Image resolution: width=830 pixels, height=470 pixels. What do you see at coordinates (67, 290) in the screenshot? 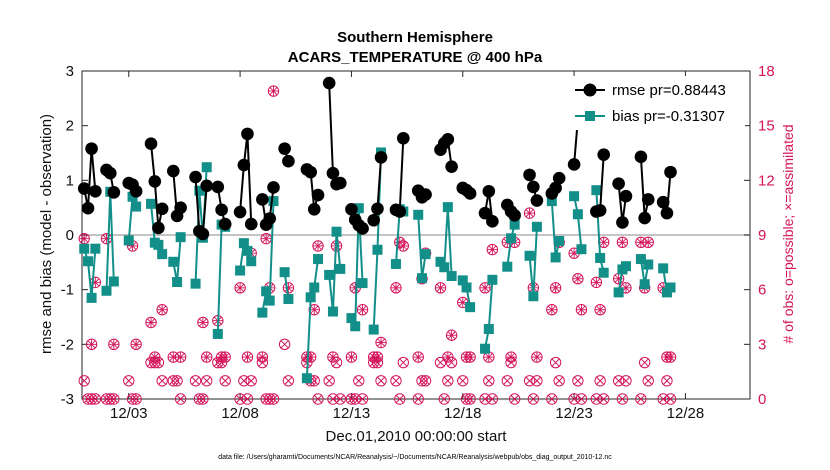
I see `y-tick-label: -1` at bounding box center [67, 290].